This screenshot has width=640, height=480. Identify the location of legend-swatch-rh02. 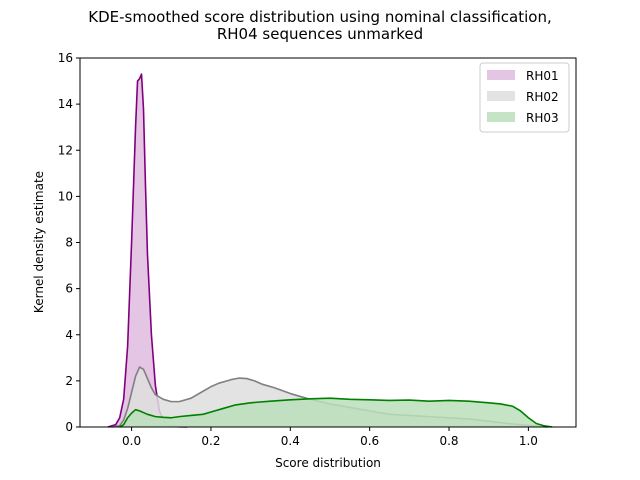
(501, 96).